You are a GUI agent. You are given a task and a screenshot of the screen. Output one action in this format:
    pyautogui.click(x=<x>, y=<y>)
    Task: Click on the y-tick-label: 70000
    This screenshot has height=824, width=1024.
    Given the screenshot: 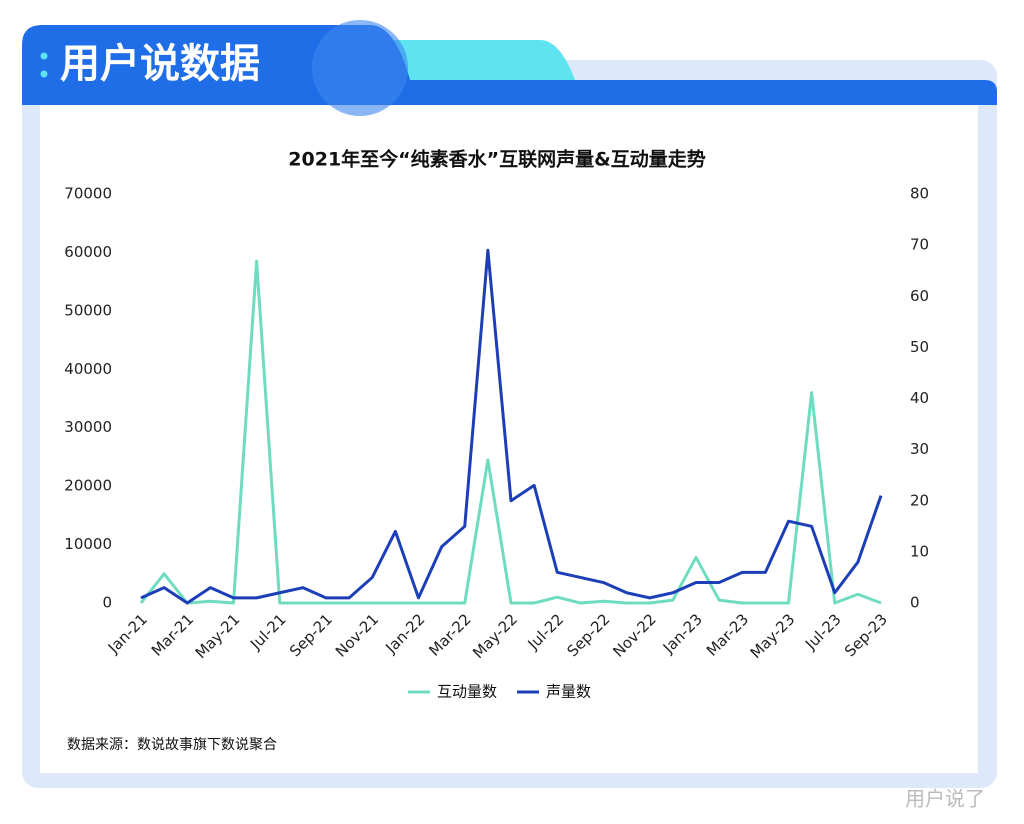 What is the action you would take?
    pyautogui.click(x=88, y=194)
    